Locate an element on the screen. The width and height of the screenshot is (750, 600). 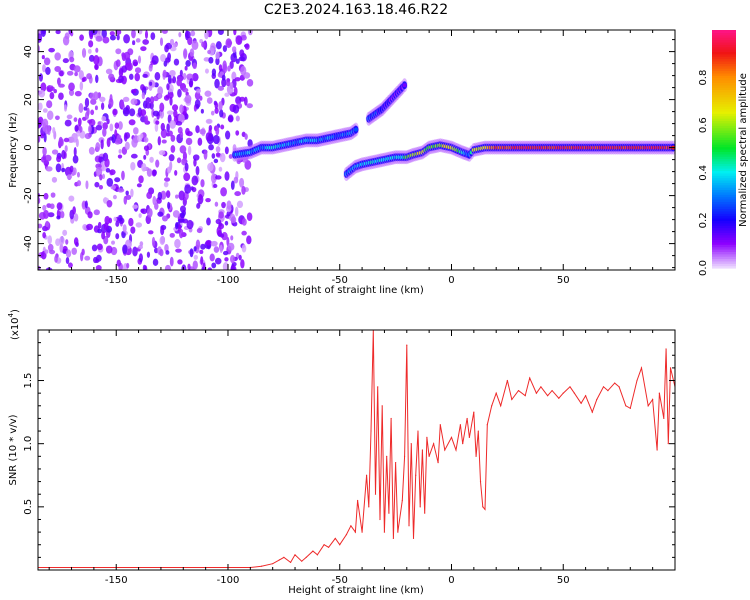
top-xlabel: Height of straight line (km) is located at coordinates (356, 290).